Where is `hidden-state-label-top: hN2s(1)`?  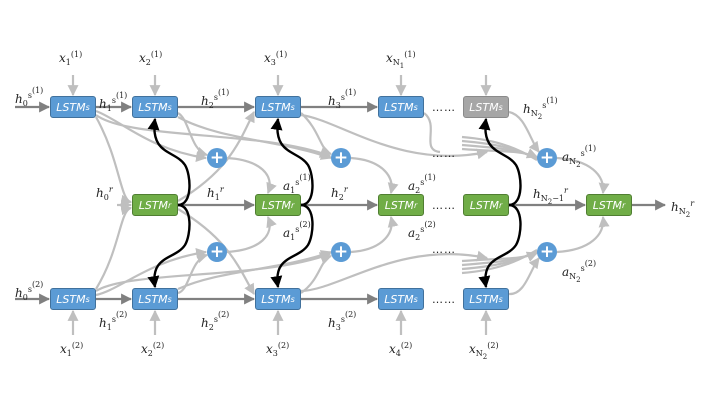
hidden-state-label-top: hN2s(1) is located at coordinates (540, 108).